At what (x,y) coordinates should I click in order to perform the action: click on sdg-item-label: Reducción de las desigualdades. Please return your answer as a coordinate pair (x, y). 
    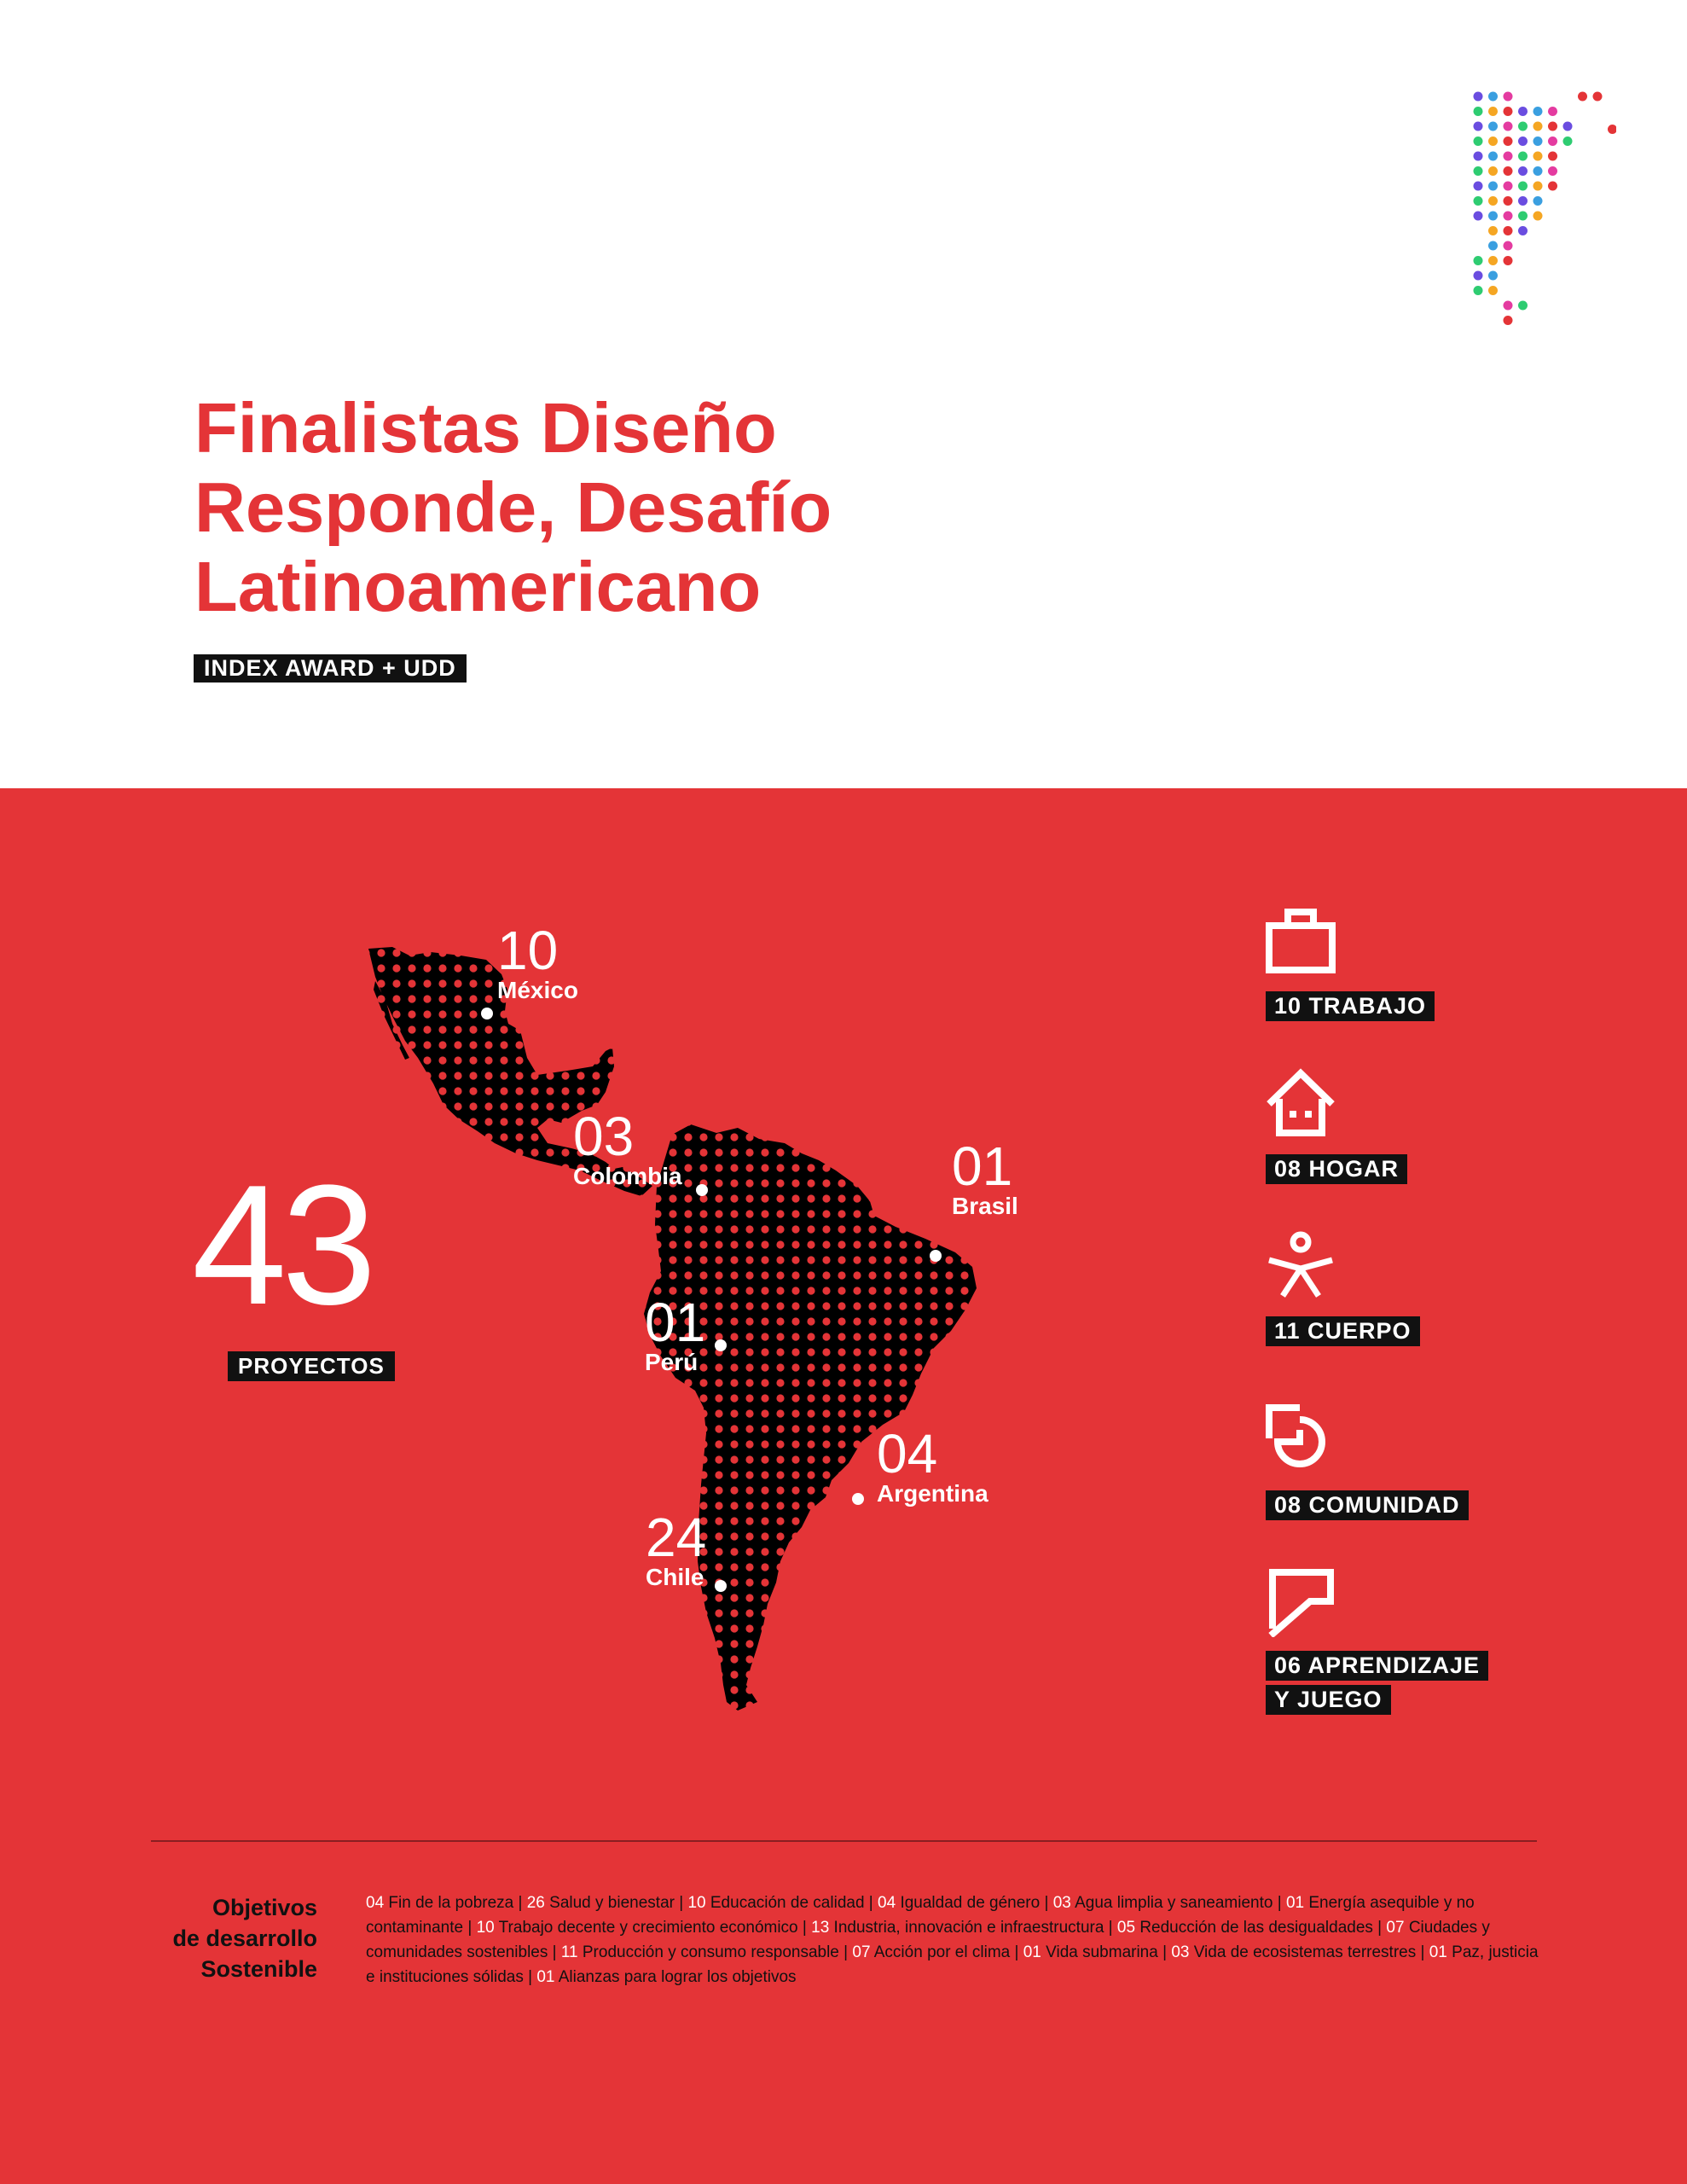
    Looking at the image, I should click on (1254, 1928).